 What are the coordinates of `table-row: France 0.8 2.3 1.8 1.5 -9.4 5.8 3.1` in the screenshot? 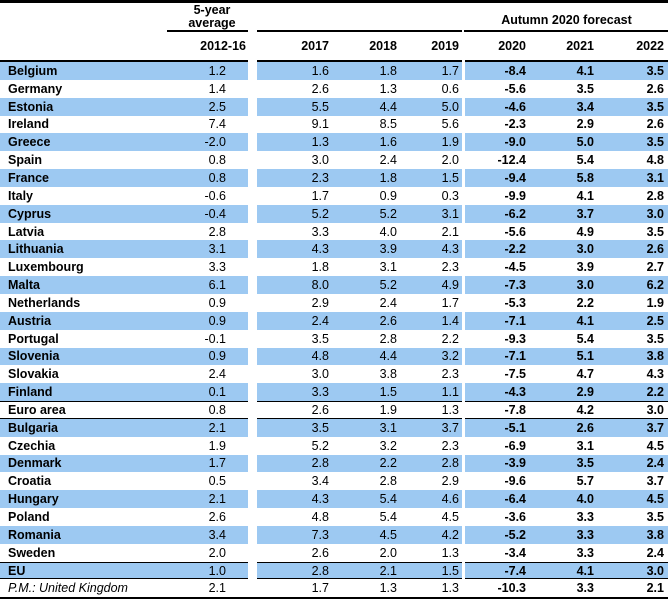 It's located at (334, 178).